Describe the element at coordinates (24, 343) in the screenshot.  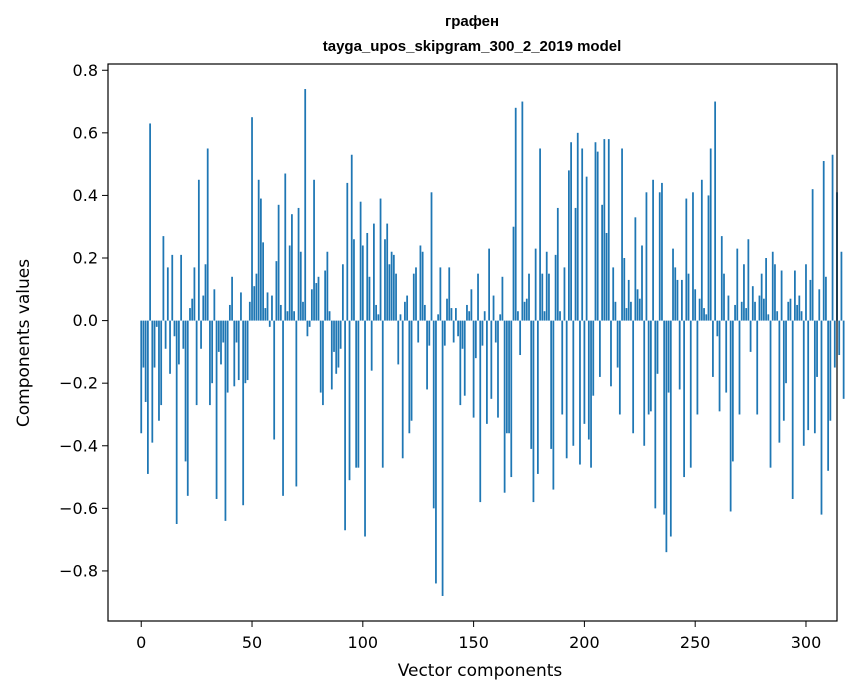
I see `y-axis-label: Components values` at that location.